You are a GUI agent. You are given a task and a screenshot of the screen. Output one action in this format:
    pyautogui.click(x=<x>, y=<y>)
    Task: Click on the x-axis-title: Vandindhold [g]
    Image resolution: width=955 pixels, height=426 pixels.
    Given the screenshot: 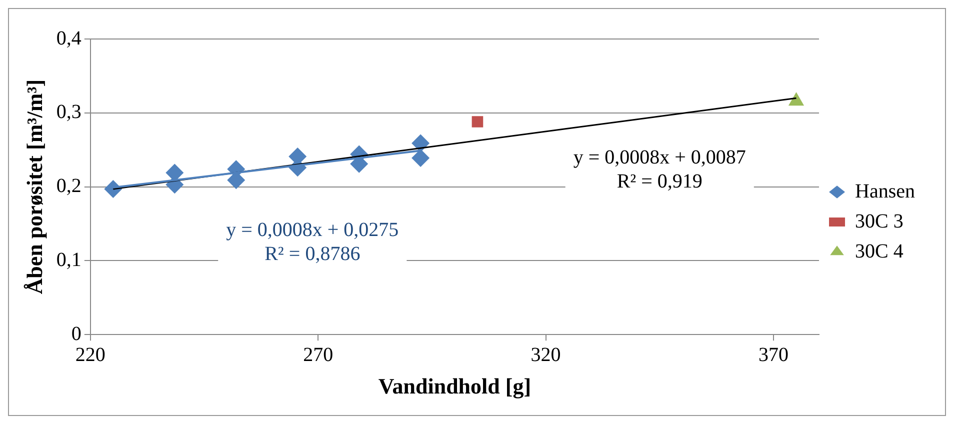 What is the action you would take?
    pyautogui.click(x=455, y=385)
    